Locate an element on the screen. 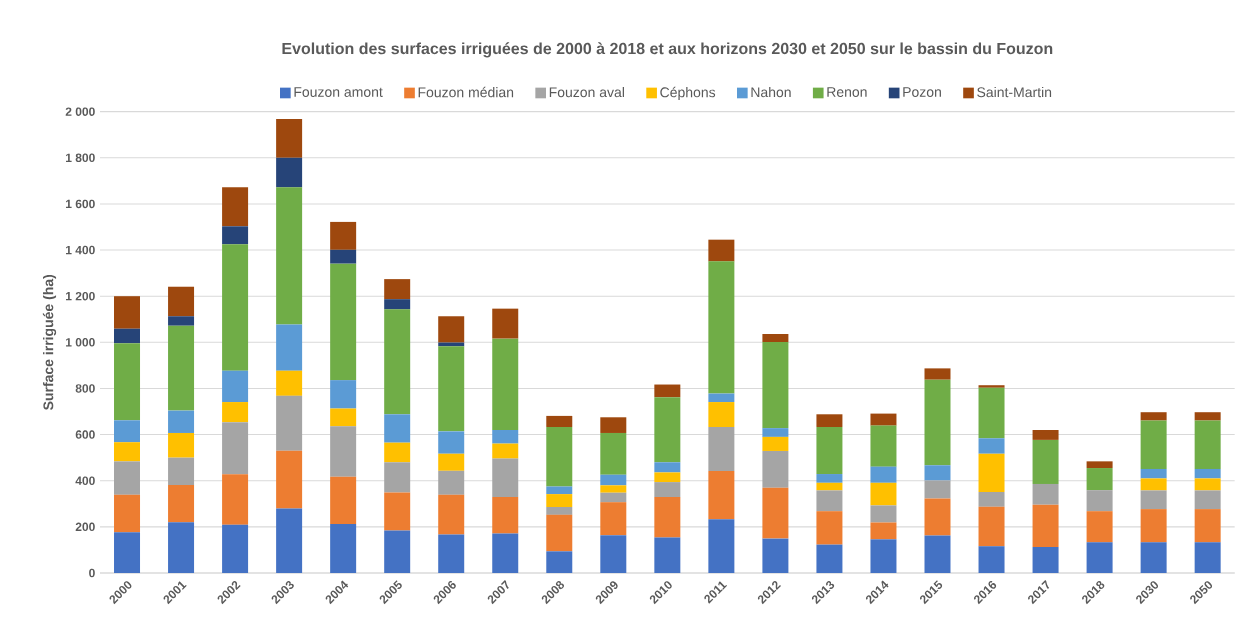  legend-label: Saint-Martin is located at coordinates (1014, 92).